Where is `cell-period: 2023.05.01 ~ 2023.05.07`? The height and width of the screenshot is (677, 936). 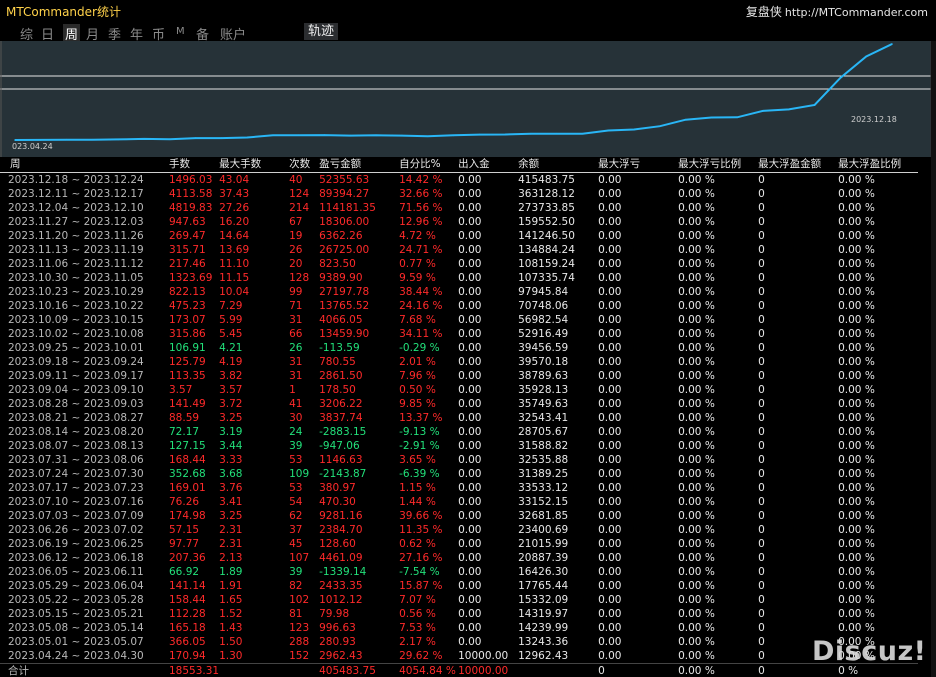
cell-period: 2023.05.01 ~ 2023.05.07 is located at coordinates (76, 642).